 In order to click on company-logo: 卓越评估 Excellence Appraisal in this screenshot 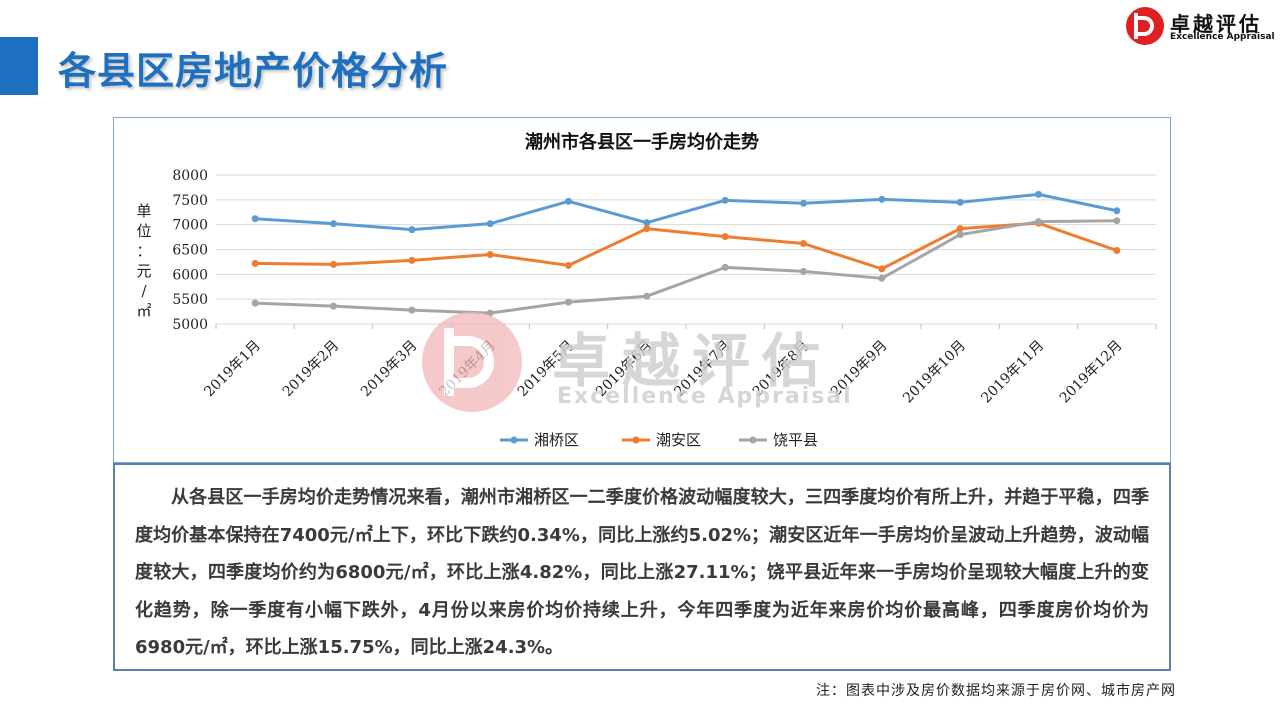, I will do `click(1201, 26)`.